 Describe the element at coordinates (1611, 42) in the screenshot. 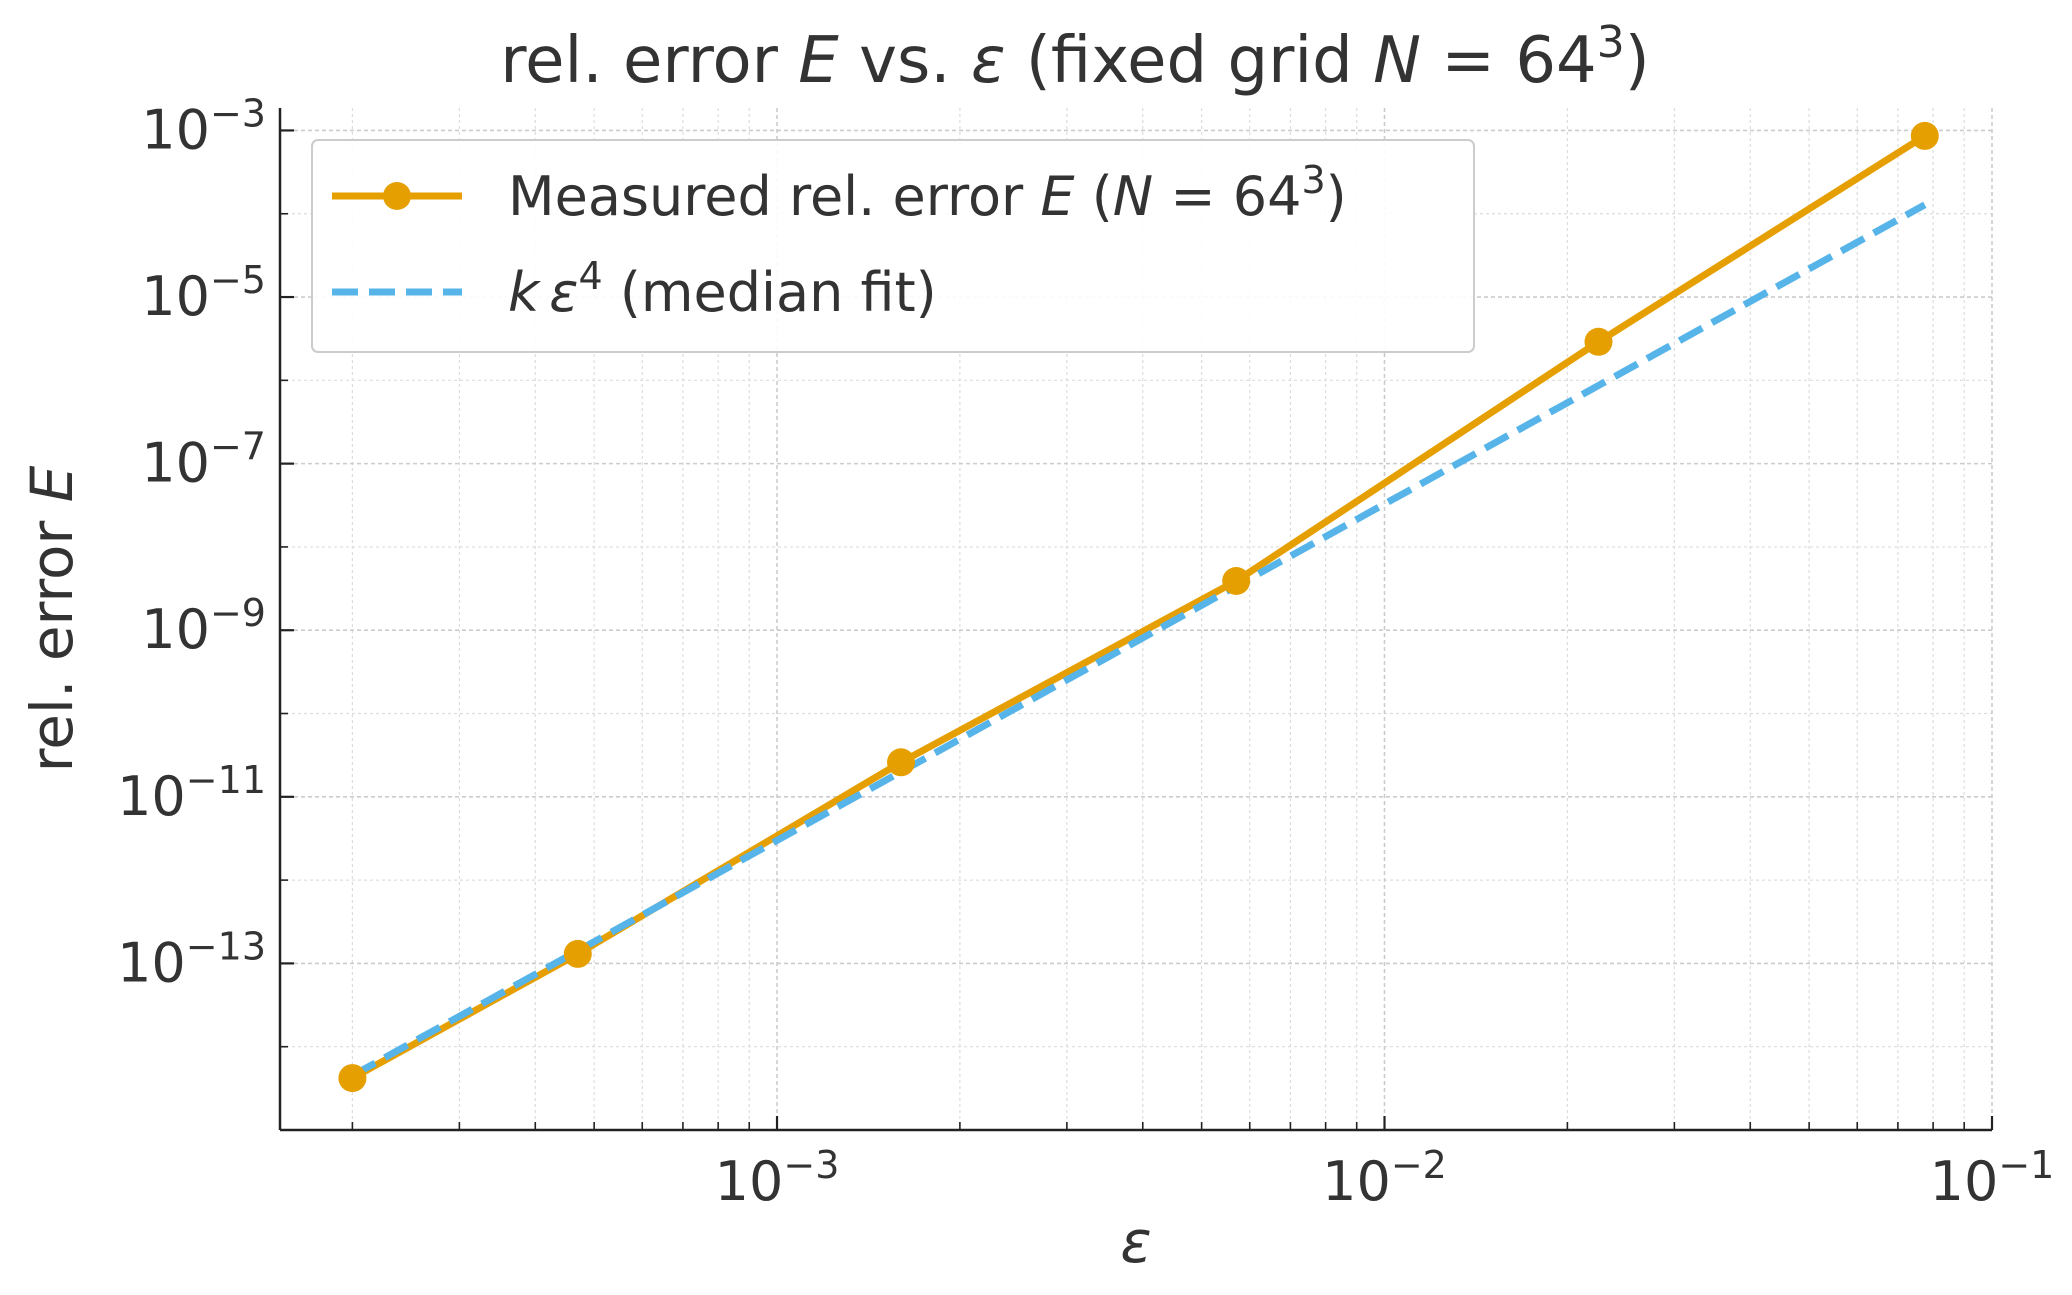

I see `title-sup: 3` at that location.